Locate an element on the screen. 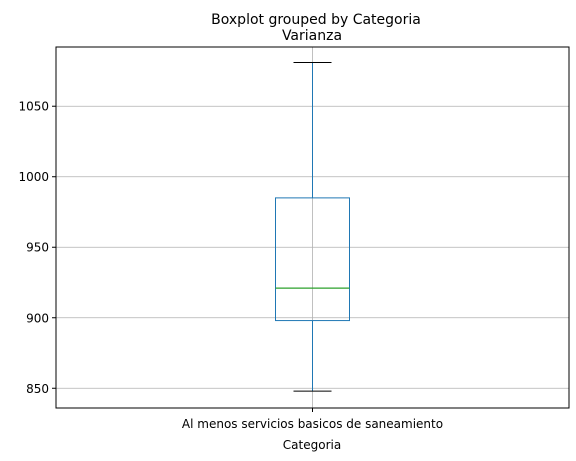  y-axis: 850 900 950 1000 1050 is located at coordinates (37, 248).